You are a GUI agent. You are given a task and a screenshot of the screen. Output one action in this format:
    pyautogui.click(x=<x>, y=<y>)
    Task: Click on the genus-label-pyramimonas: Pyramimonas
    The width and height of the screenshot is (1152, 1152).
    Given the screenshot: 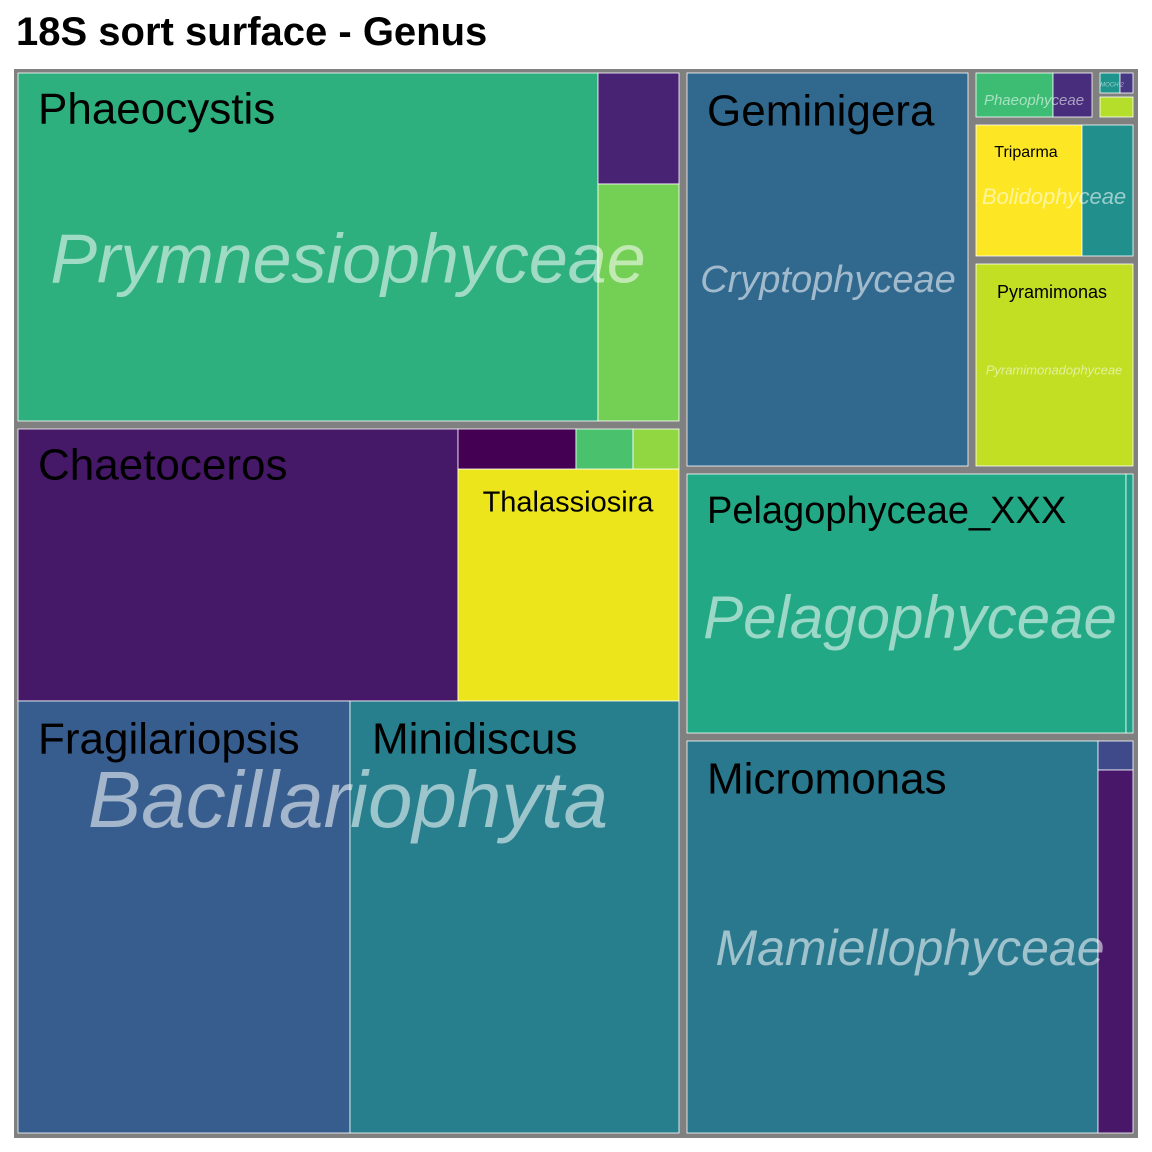 What is the action you would take?
    pyautogui.click(x=1052, y=292)
    